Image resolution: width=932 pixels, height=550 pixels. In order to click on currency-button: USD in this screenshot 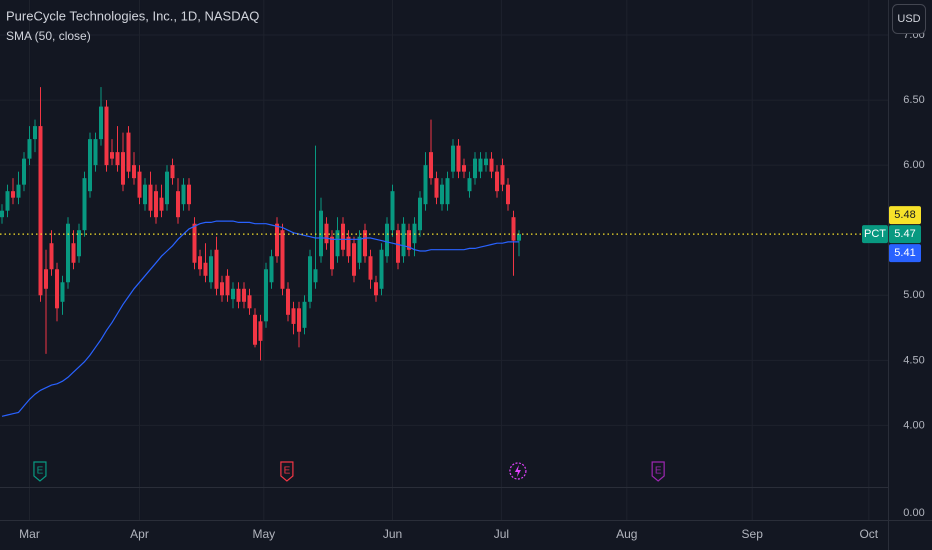, I will do `click(909, 19)`.